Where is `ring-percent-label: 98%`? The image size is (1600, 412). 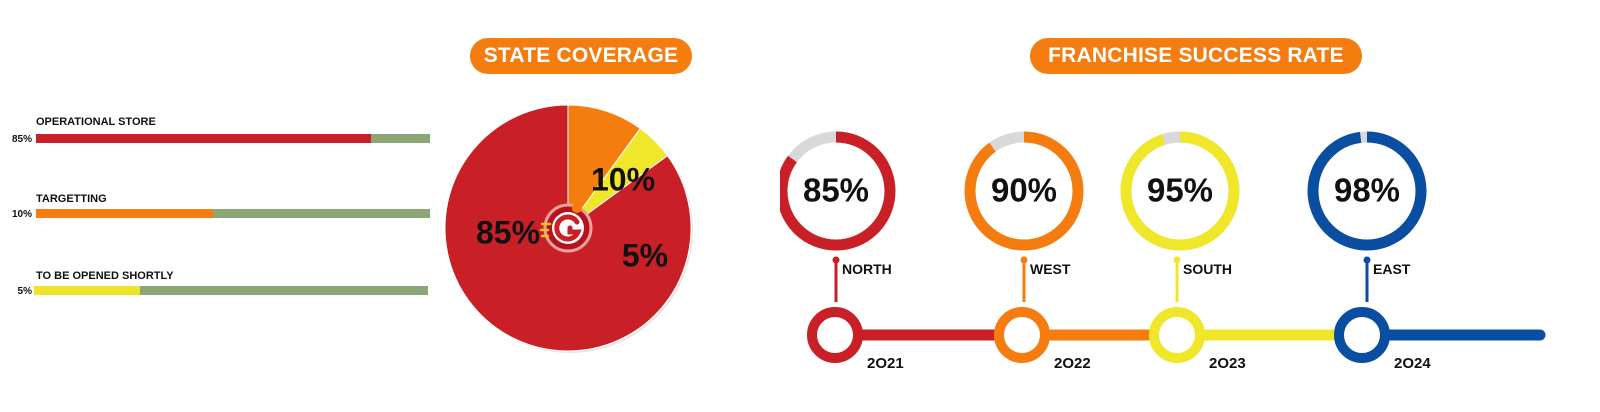
ring-percent-label: 98% is located at coordinates (1367, 190).